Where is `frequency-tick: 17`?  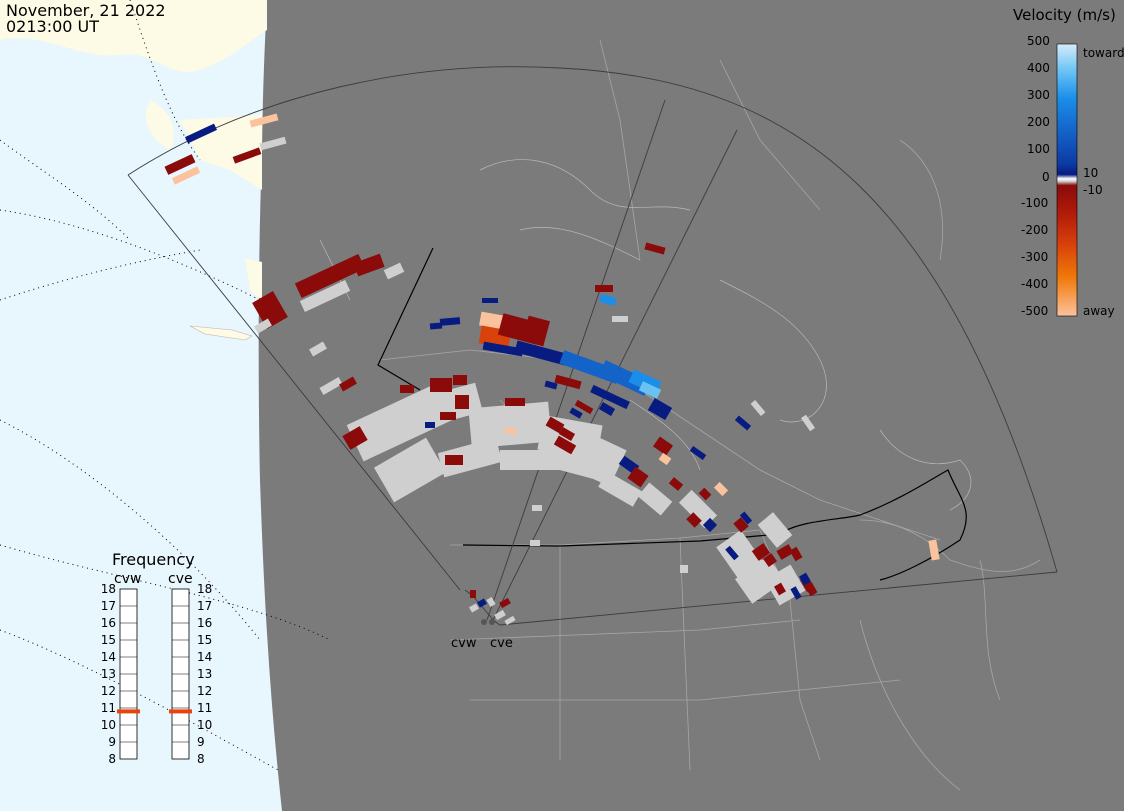 frequency-tick: 17 is located at coordinates (108, 606).